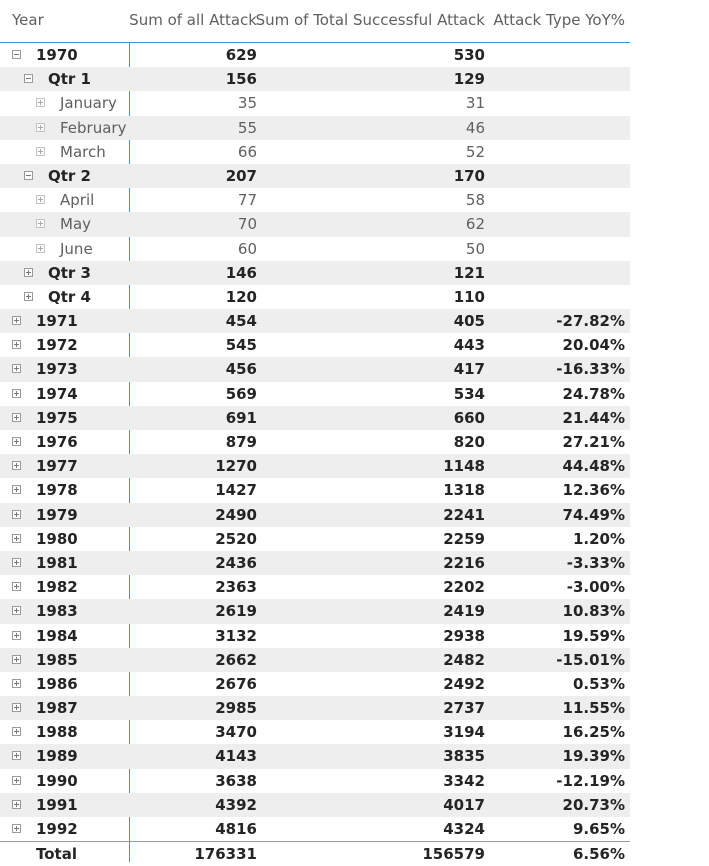  What do you see at coordinates (315, 563) in the screenshot?
I see `table-row: 1981 2436 2216 -3.33%` at bounding box center [315, 563].